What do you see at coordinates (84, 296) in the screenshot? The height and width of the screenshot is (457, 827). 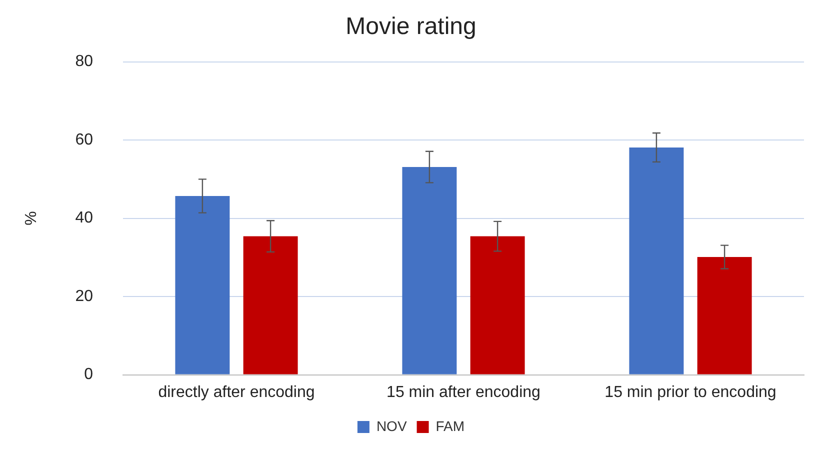 I see `y-tick-label: 20` at bounding box center [84, 296].